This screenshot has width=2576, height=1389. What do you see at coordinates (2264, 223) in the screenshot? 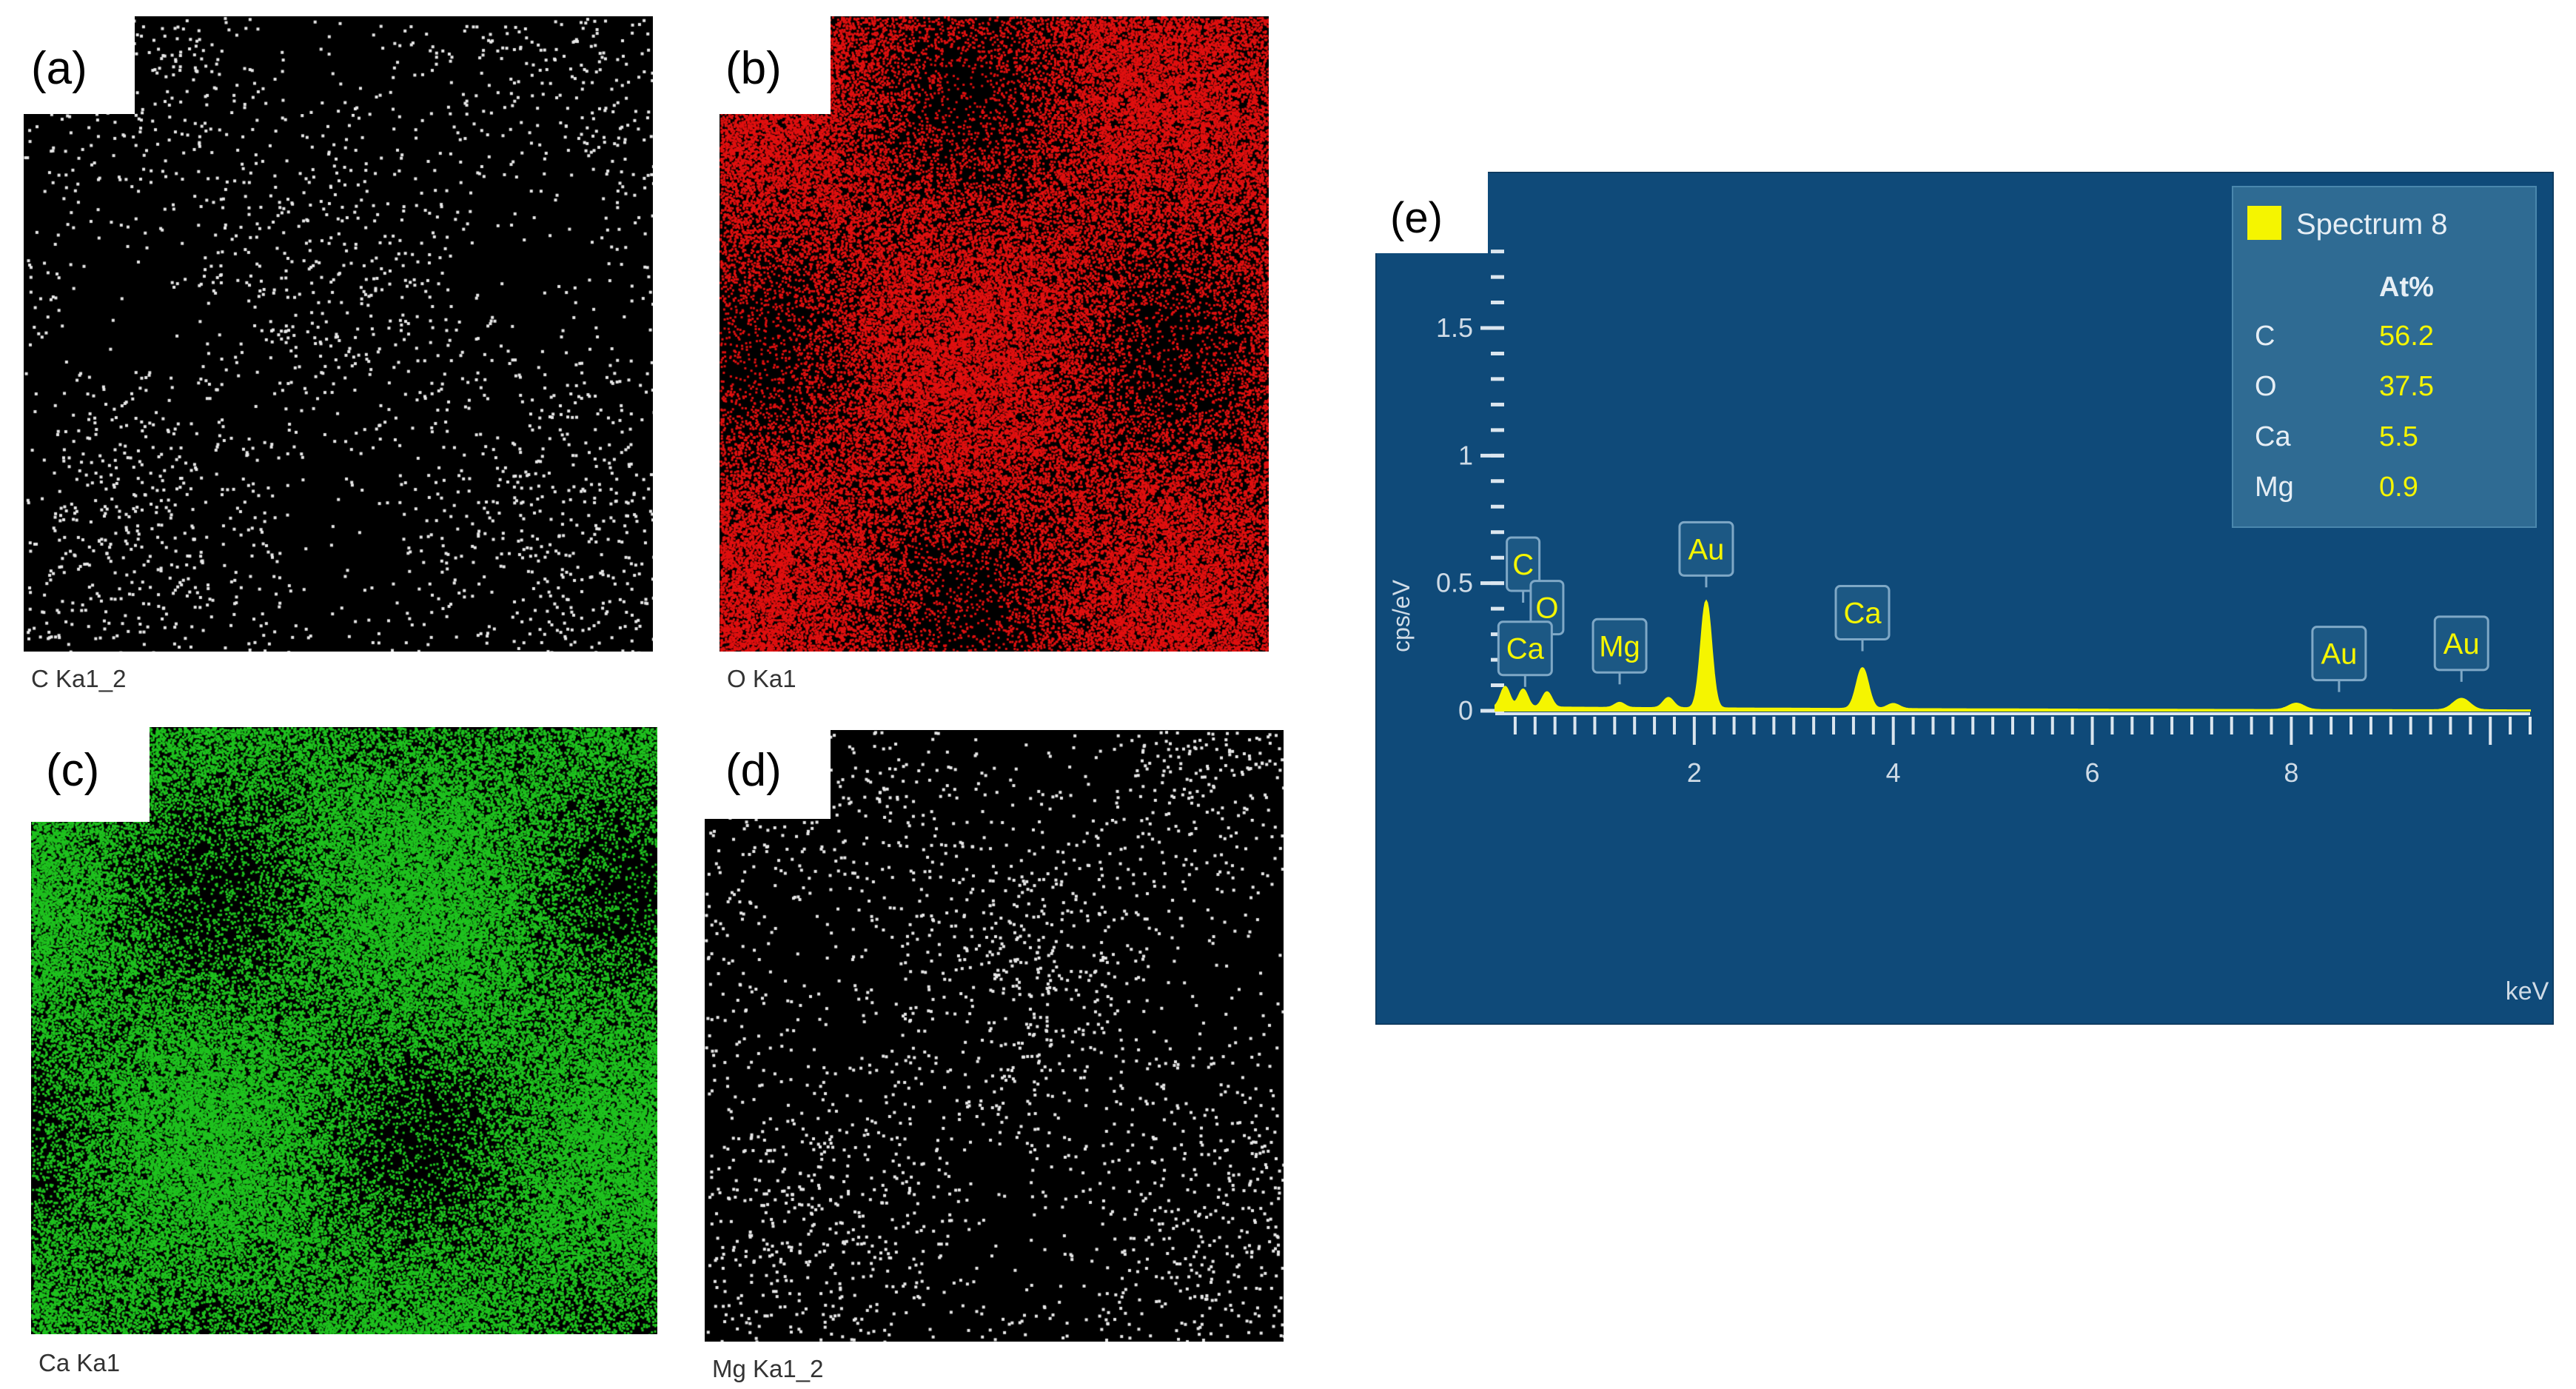
I see `legend-swatch` at bounding box center [2264, 223].